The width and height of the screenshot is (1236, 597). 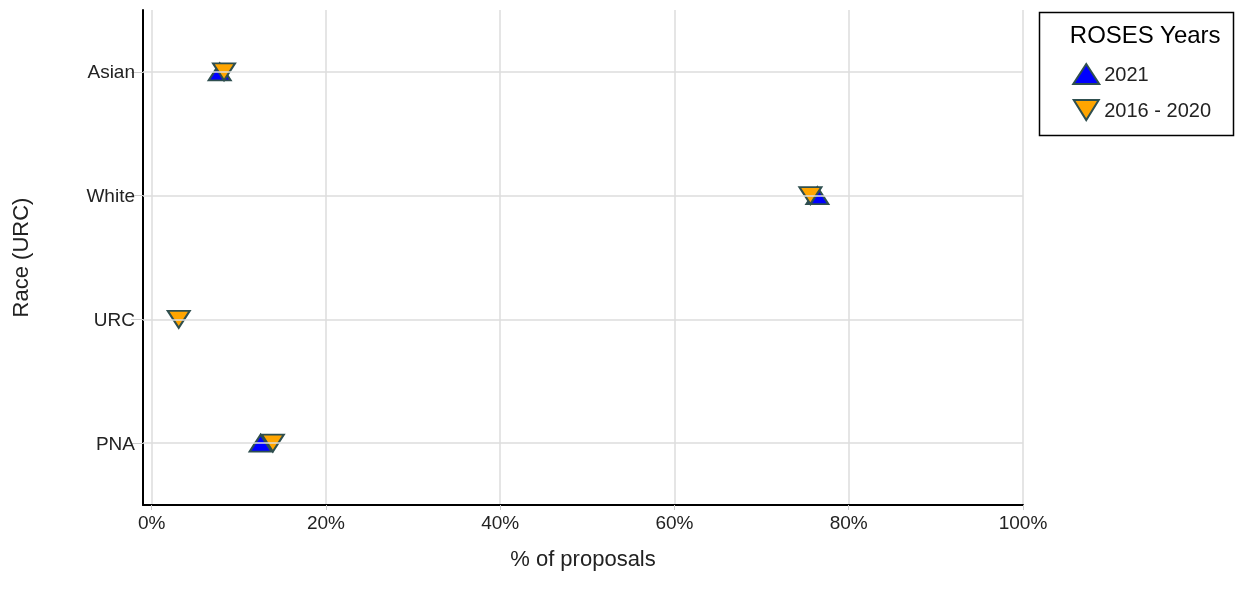 What do you see at coordinates (115, 443) in the screenshot?
I see `y-tick-label: PNA` at bounding box center [115, 443].